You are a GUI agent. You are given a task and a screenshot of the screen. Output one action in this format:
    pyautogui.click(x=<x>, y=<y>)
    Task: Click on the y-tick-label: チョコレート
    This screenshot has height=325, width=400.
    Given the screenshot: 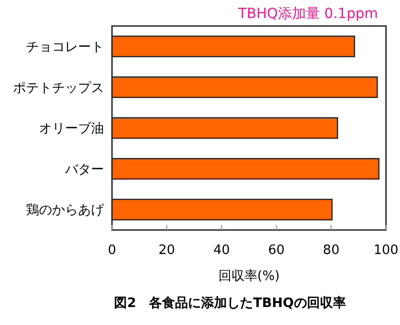 What is the action you would take?
    pyautogui.click(x=65, y=47)
    